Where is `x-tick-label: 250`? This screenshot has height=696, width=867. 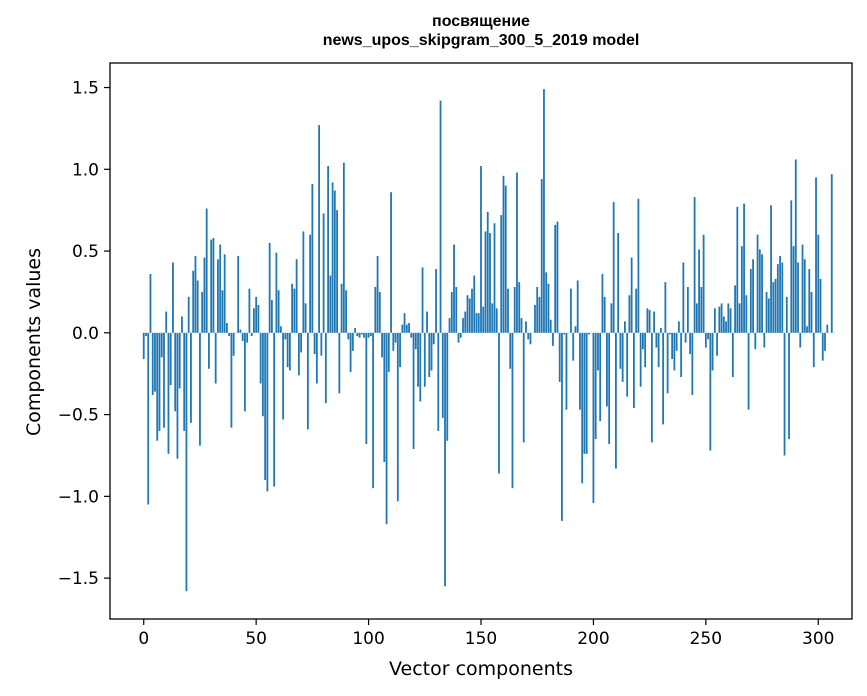 x-tick-label: 250 is located at coordinates (706, 639).